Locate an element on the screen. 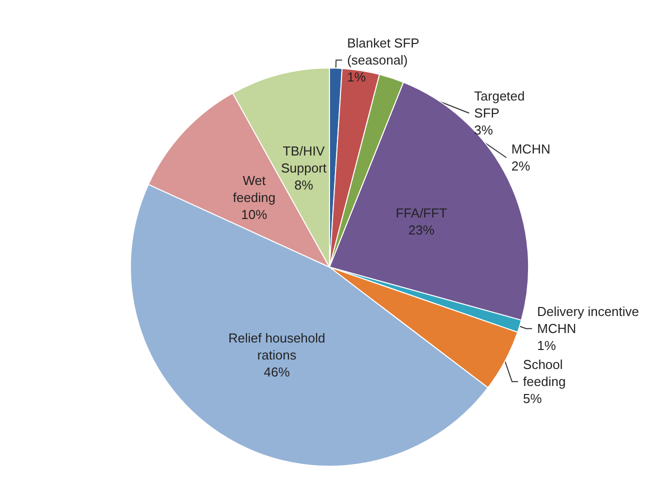 Image resolution: width=659 pixels, height=504 pixels. data-label: 3% is located at coordinates (484, 130).